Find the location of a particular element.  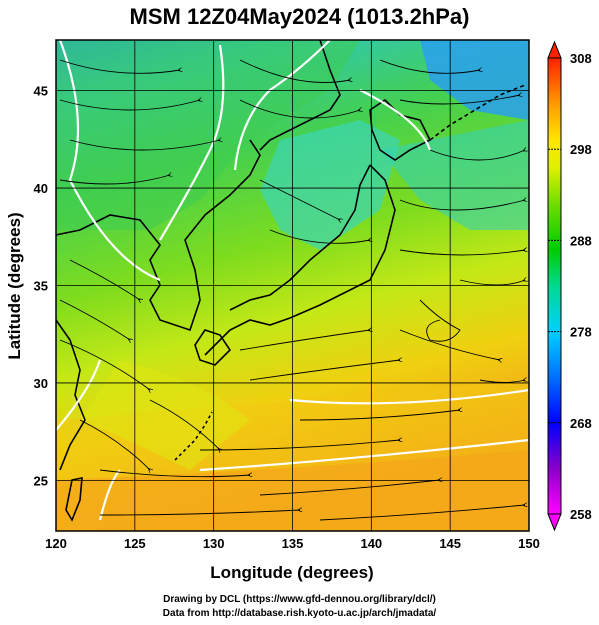

y-tick-label: 35 is located at coordinates (41, 286).